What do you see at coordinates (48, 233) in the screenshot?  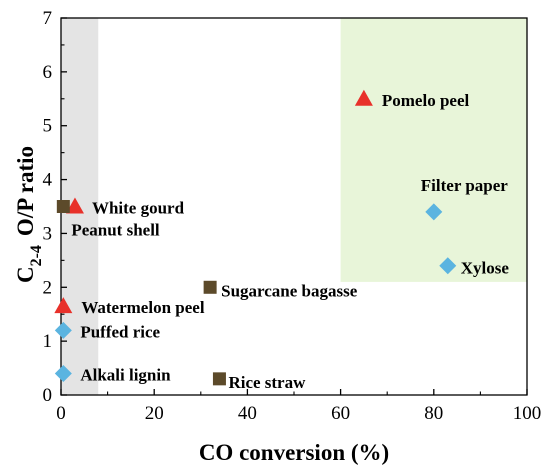 I see `y-tick-label: 3` at bounding box center [48, 233].